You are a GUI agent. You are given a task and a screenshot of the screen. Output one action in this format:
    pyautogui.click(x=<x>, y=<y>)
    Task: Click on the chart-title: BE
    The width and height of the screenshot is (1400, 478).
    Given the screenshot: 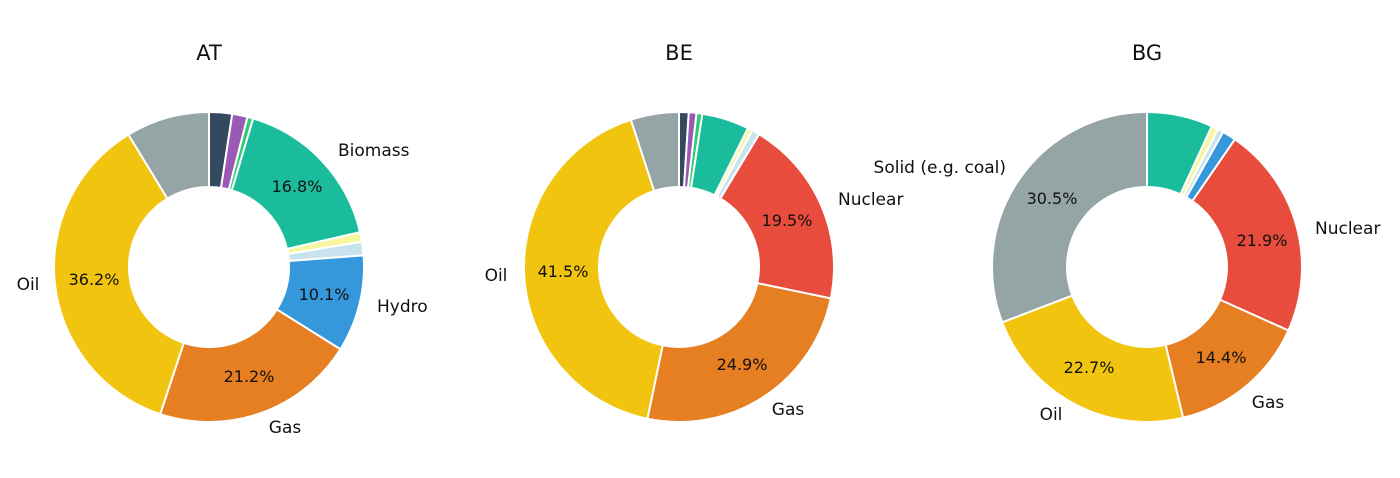 What is the action you would take?
    pyautogui.click(x=679, y=53)
    